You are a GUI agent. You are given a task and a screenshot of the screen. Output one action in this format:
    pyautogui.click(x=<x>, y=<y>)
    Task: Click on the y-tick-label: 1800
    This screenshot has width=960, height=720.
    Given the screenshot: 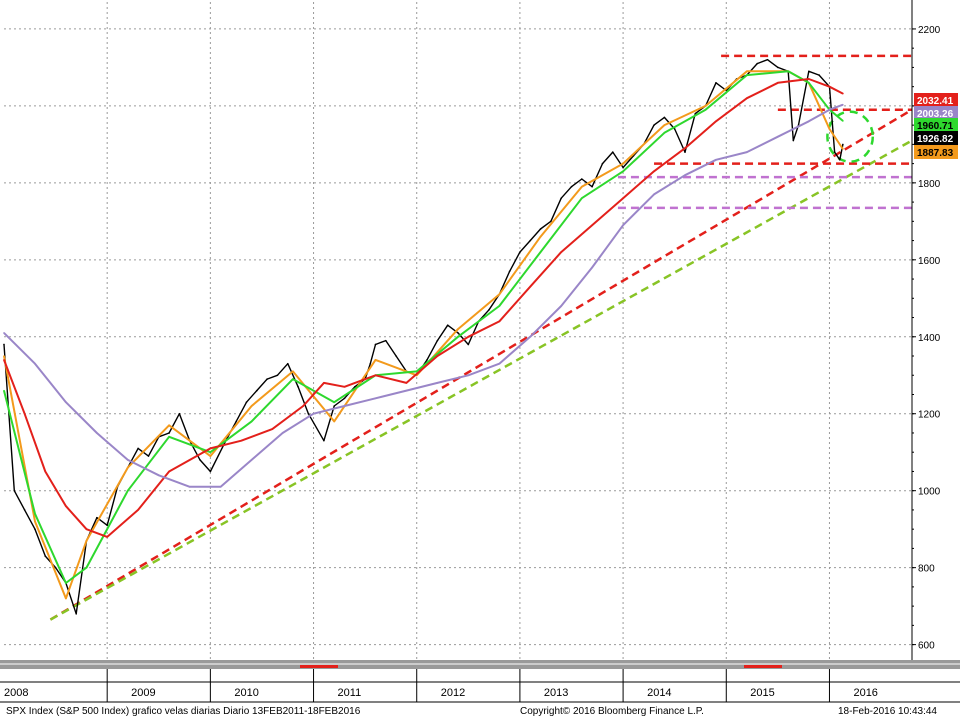 What is the action you would take?
    pyautogui.click(x=929, y=184)
    